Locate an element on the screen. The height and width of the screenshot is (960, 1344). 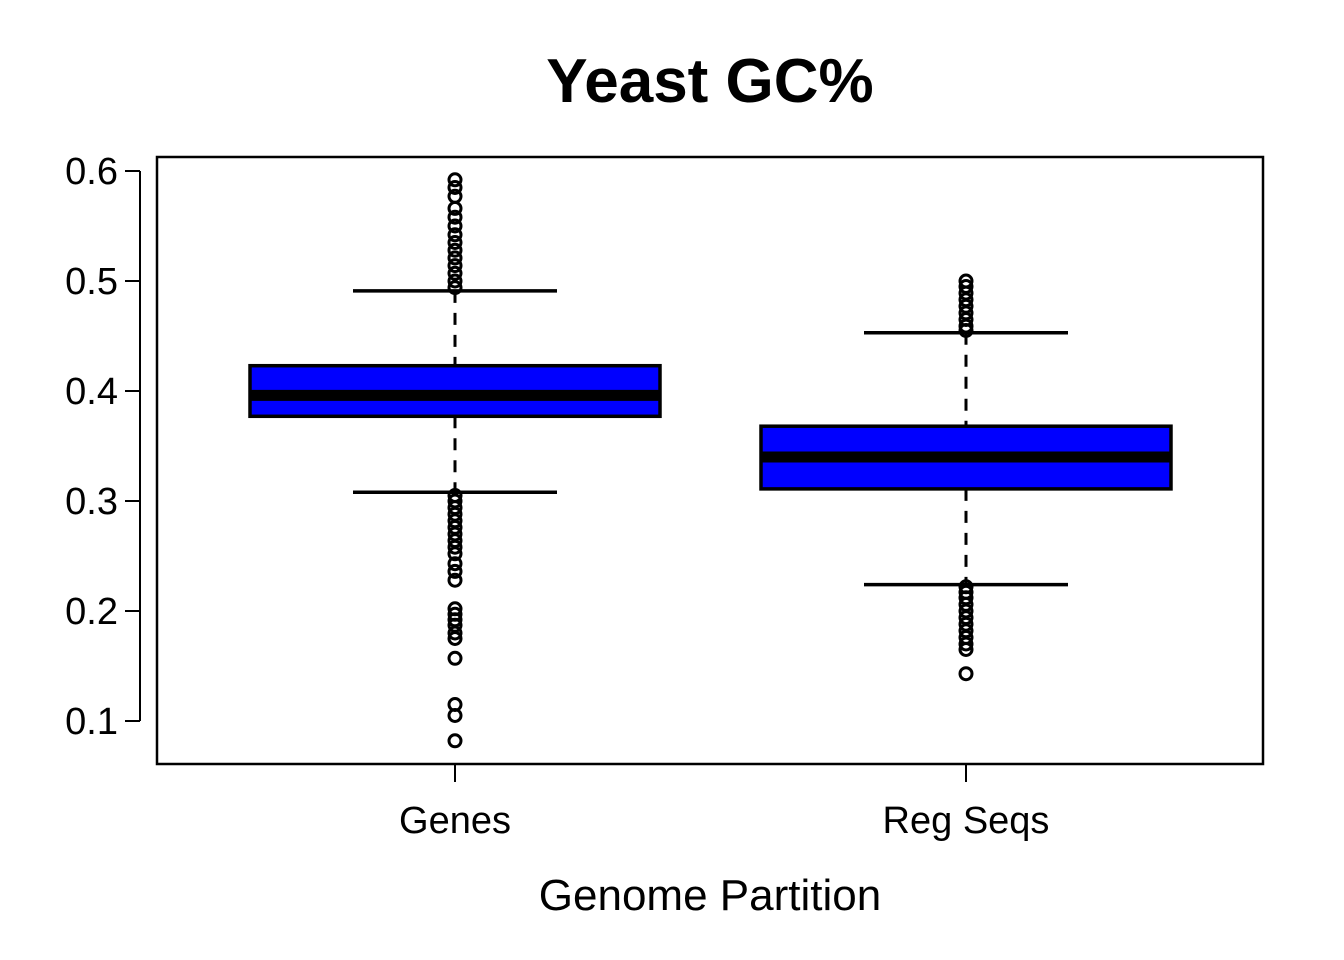
x-axis-title: Genome Partition is located at coordinates (710, 895).